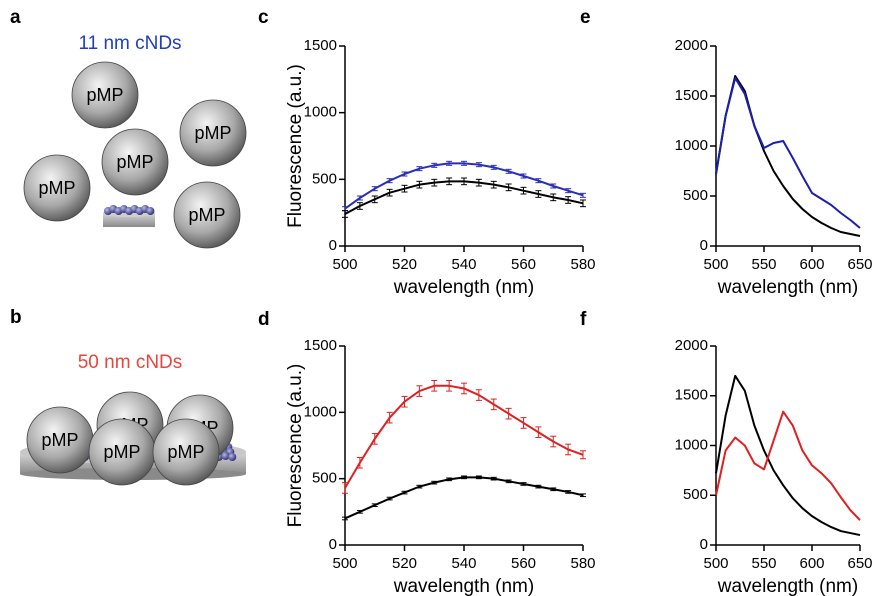 This screenshot has height=596, width=875. I want to click on panel-label: b, so click(16, 317).